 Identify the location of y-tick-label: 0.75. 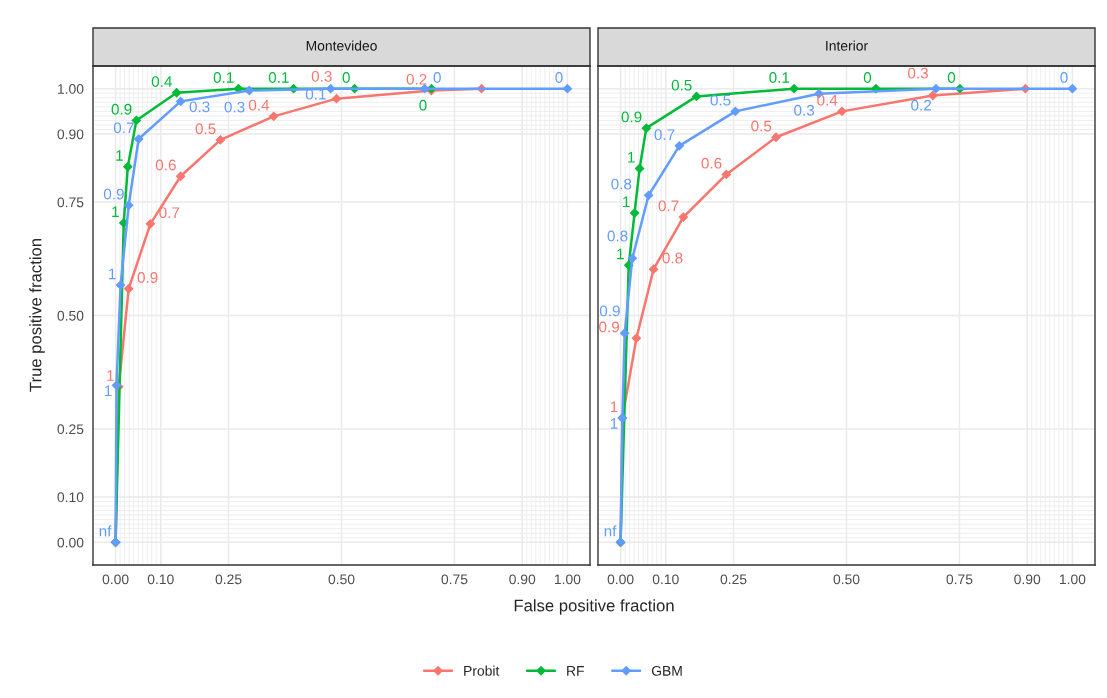
(70, 202).